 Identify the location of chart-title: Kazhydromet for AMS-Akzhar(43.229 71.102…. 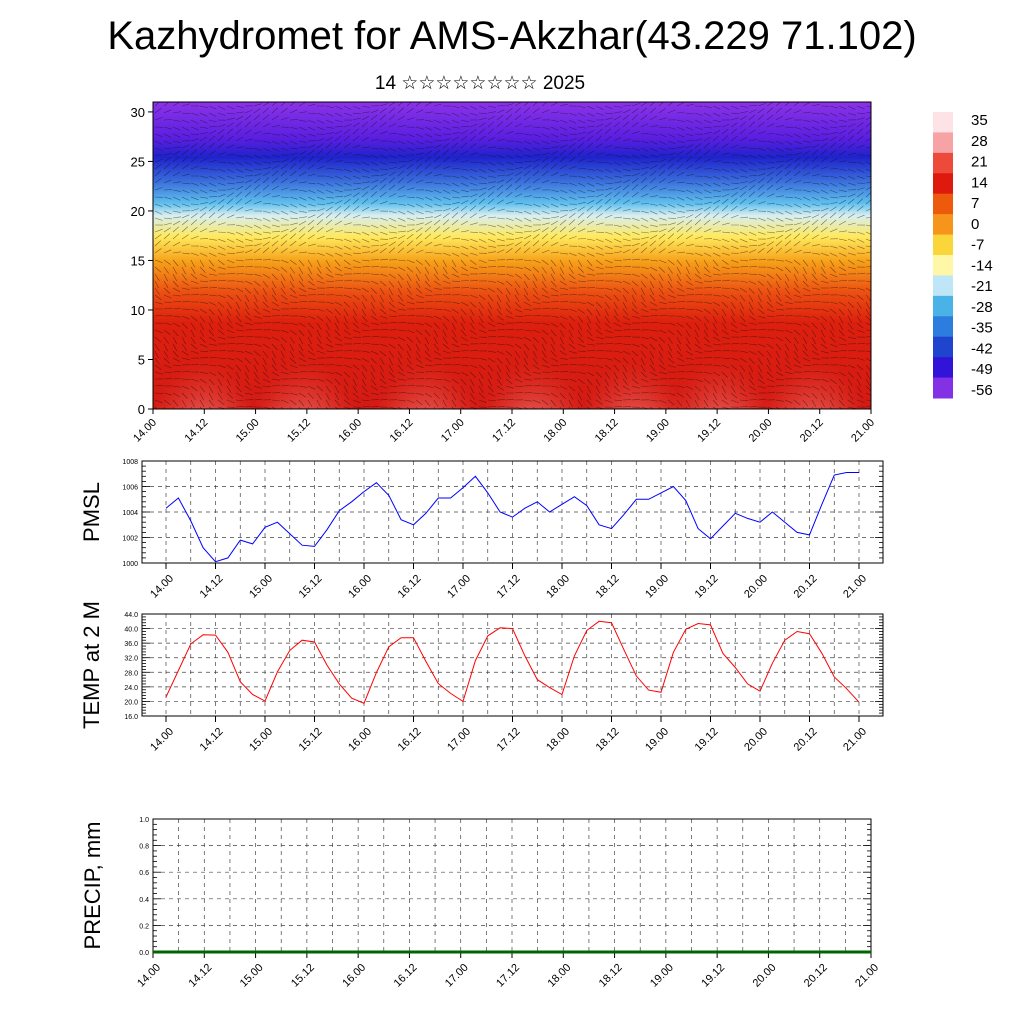
(512, 36).